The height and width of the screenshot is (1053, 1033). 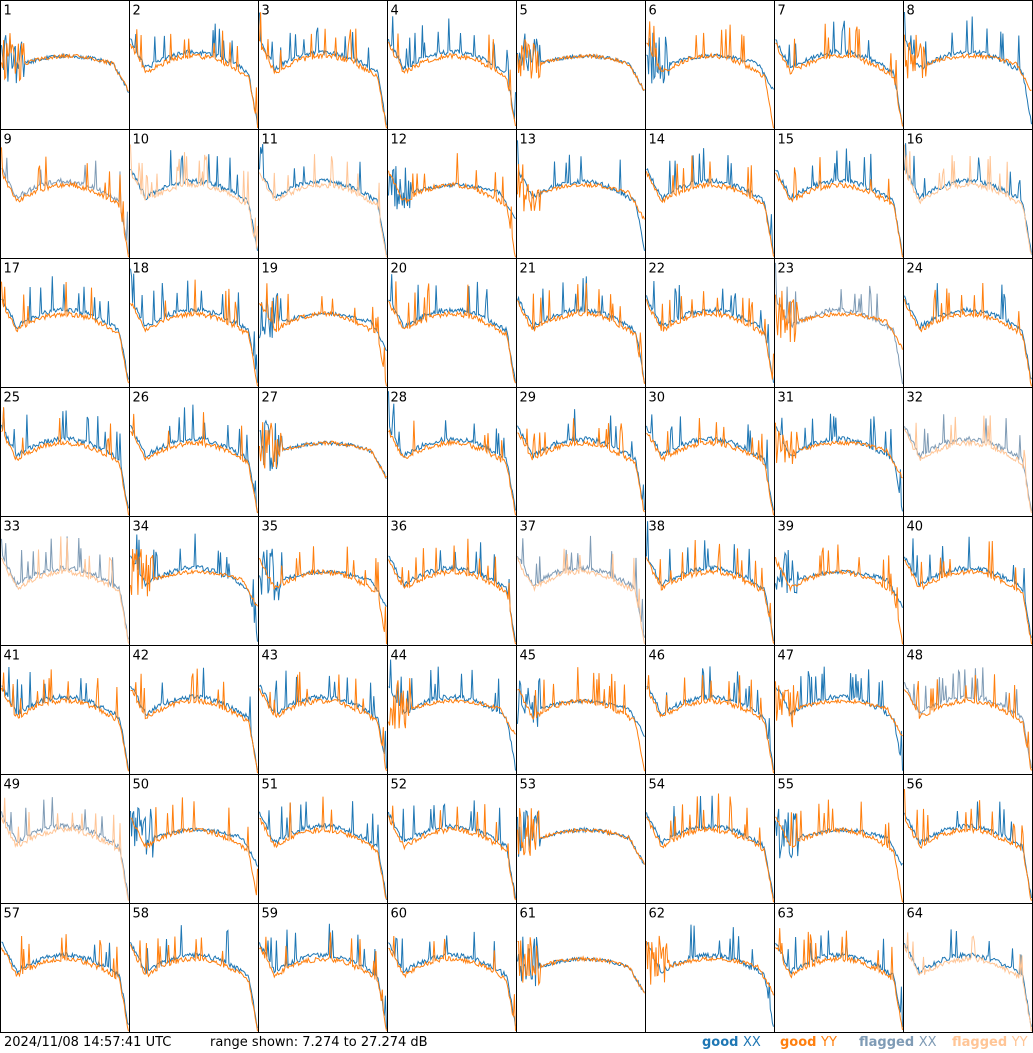 What do you see at coordinates (657, 914) in the screenshot?
I see `tile-number: 62` at bounding box center [657, 914].